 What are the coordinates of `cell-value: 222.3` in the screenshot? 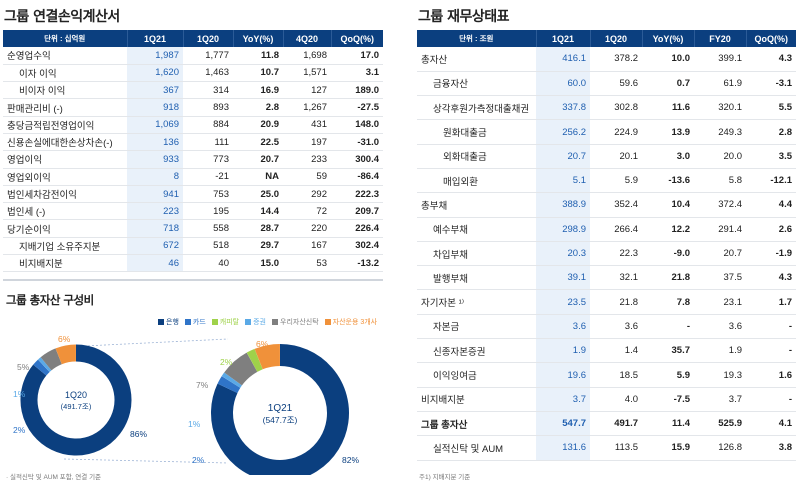 It's located at (357, 194).